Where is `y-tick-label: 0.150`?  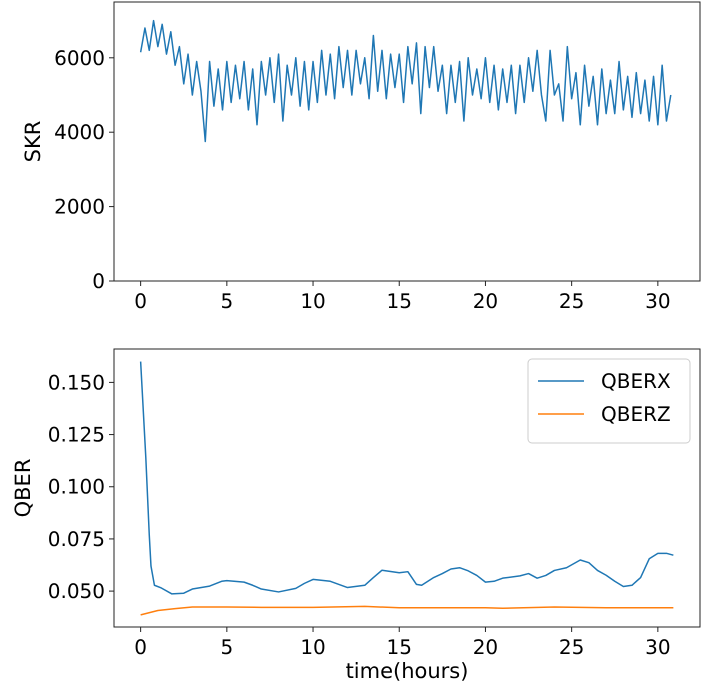
y-tick-label: 0.150 is located at coordinates (76, 382).